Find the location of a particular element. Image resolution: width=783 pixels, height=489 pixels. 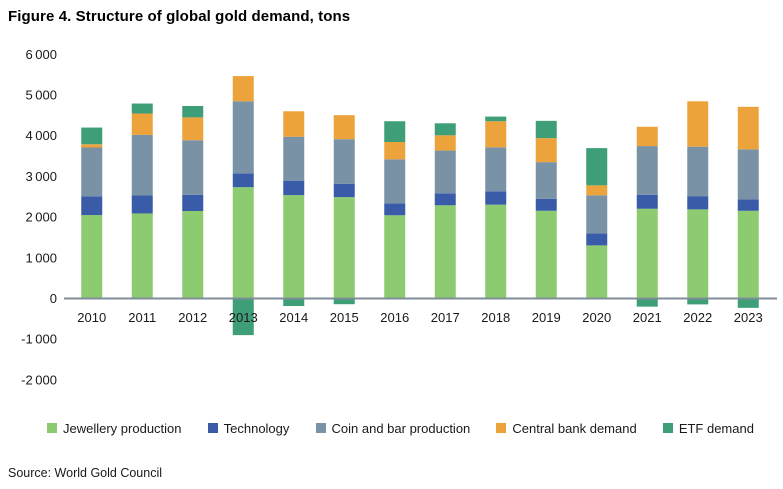

coin-and-bar-production-swatch-icon is located at coordinates (320, 428).